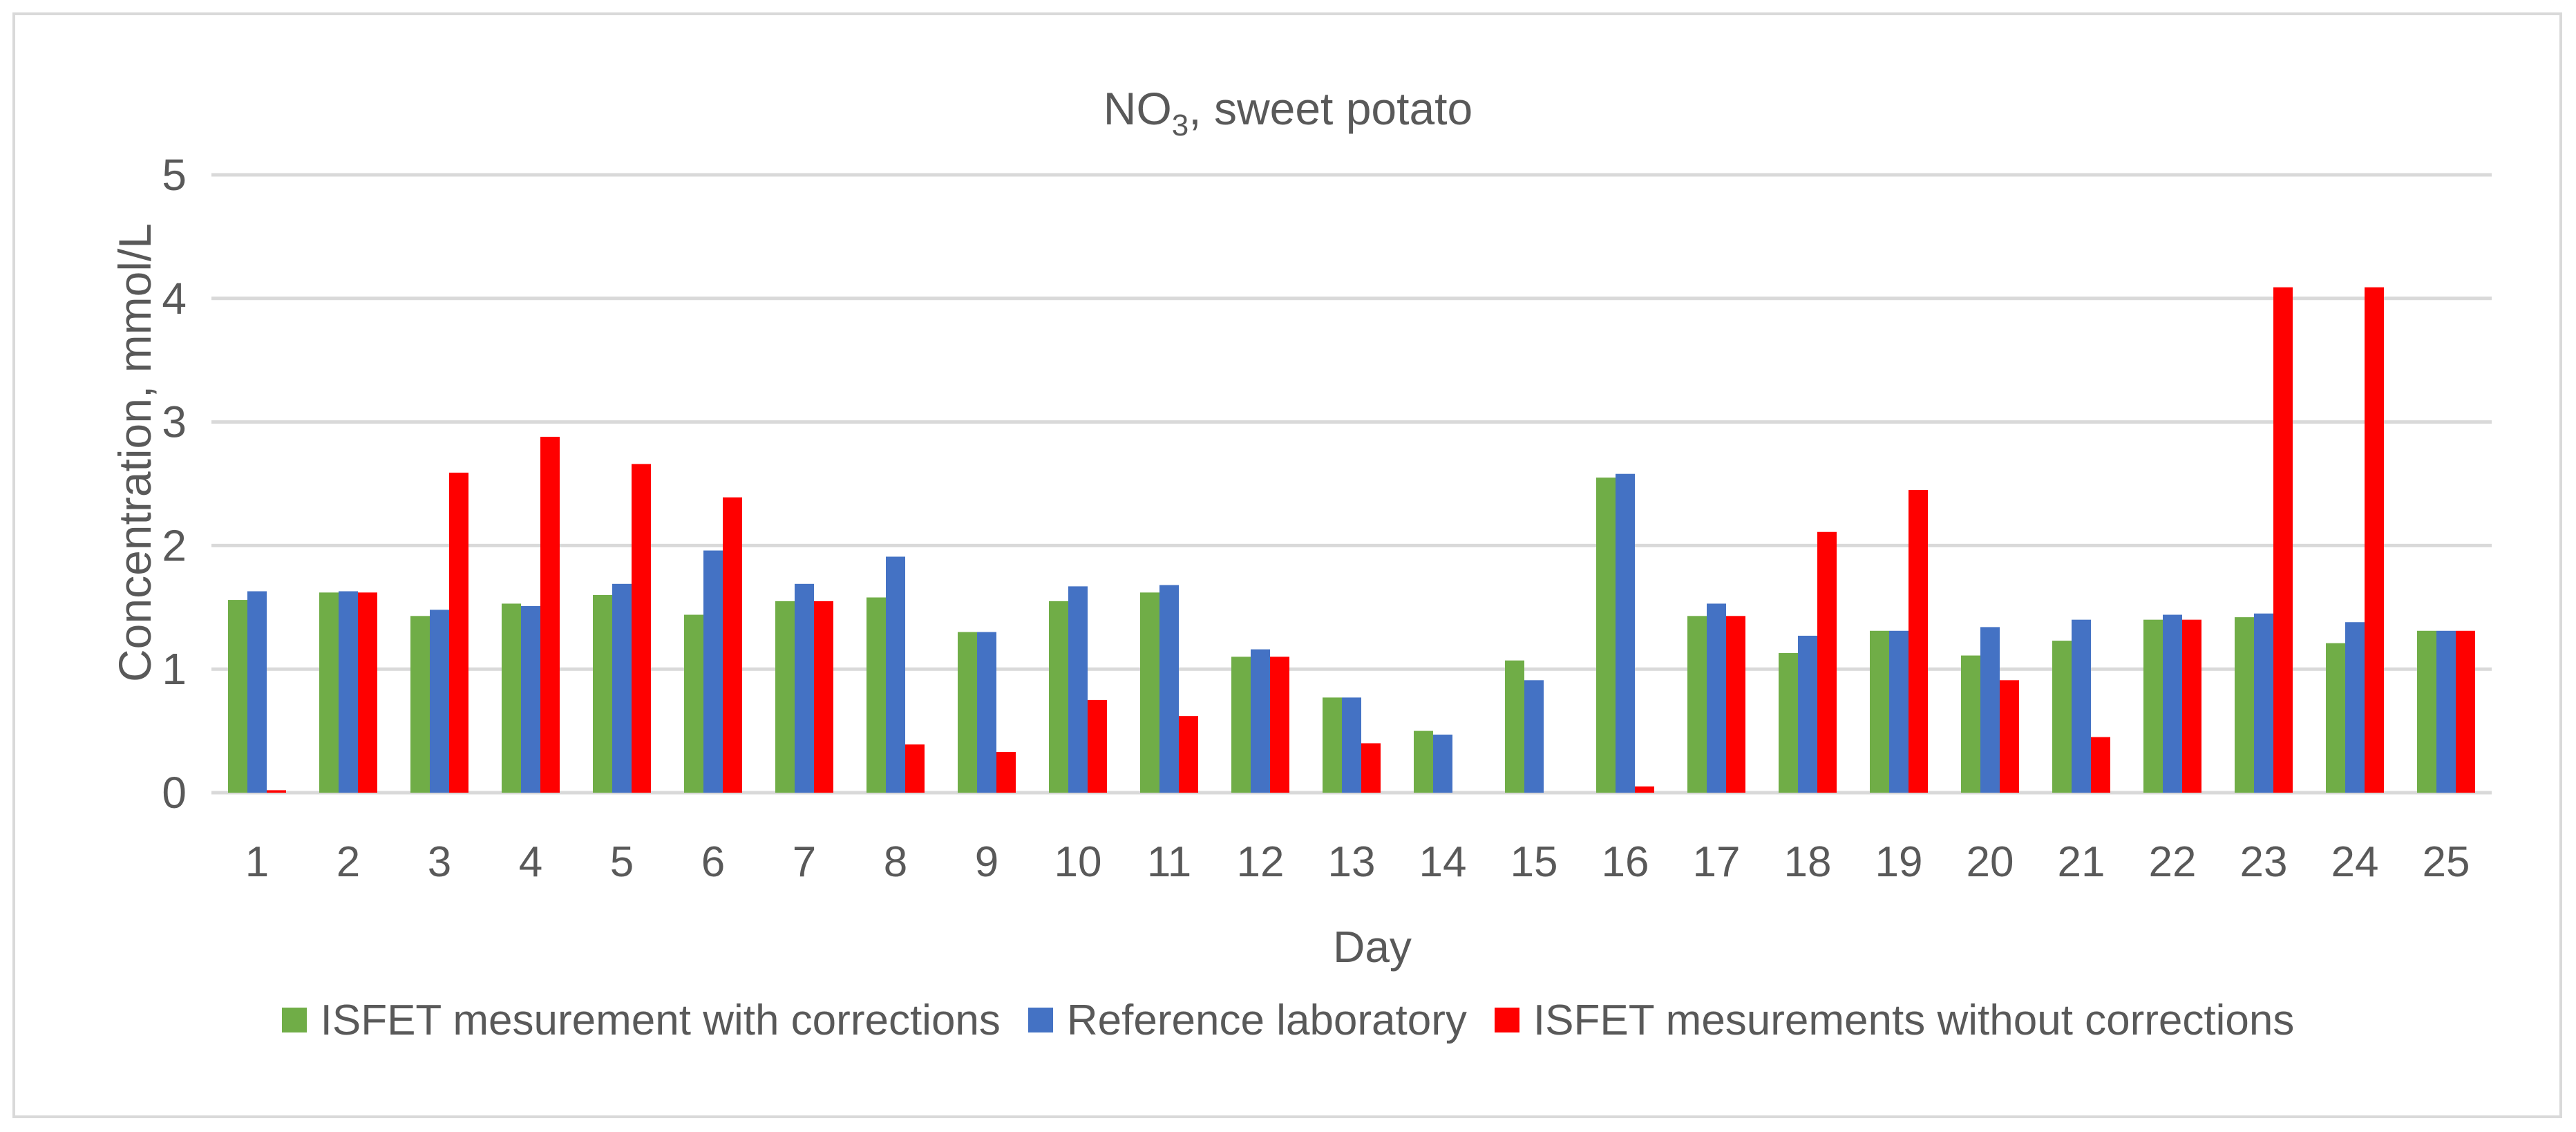 Image resolution: width=2576 pixels, height=1132 pixels. Describe the element at coordinates (1261, 862) in the screenshot. I see `x-tick-label: 12` at that location.